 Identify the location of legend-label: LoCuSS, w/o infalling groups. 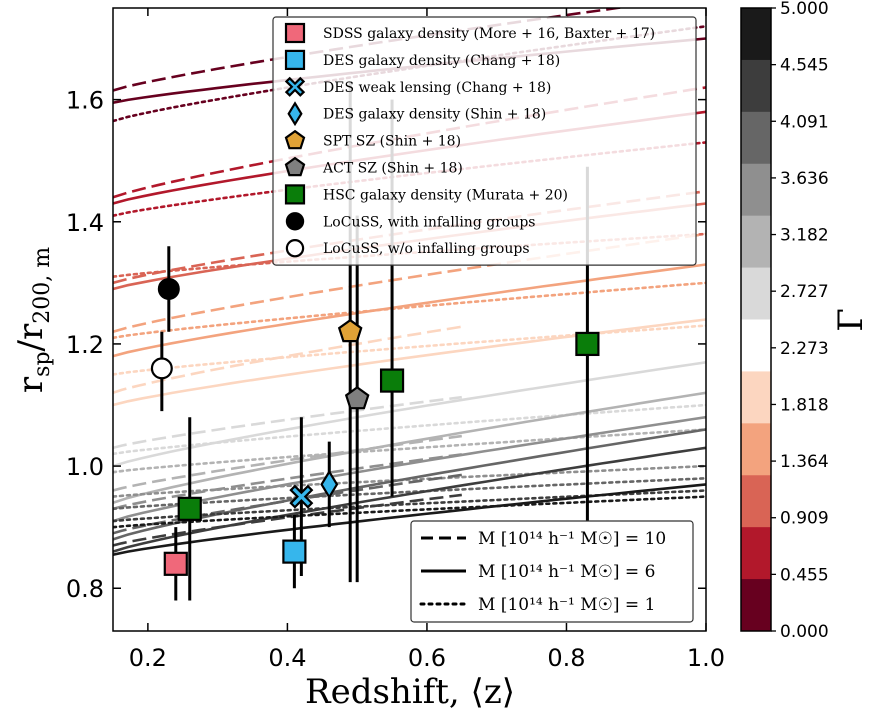
(426, 249).